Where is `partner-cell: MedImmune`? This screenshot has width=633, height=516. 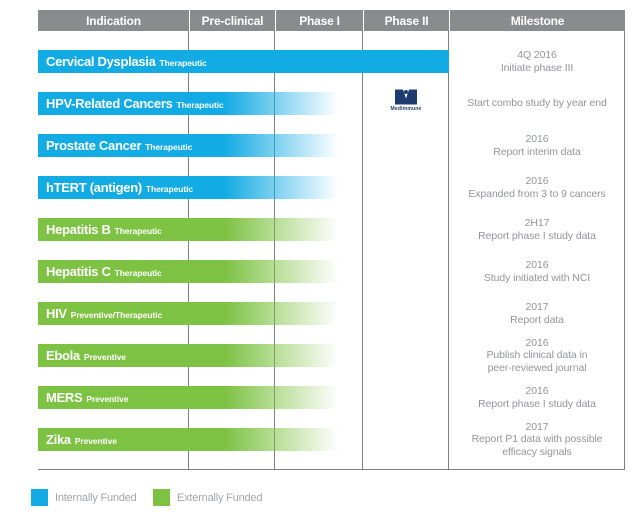
partner-cell: MedImmune is located at coordinates (406, 100).